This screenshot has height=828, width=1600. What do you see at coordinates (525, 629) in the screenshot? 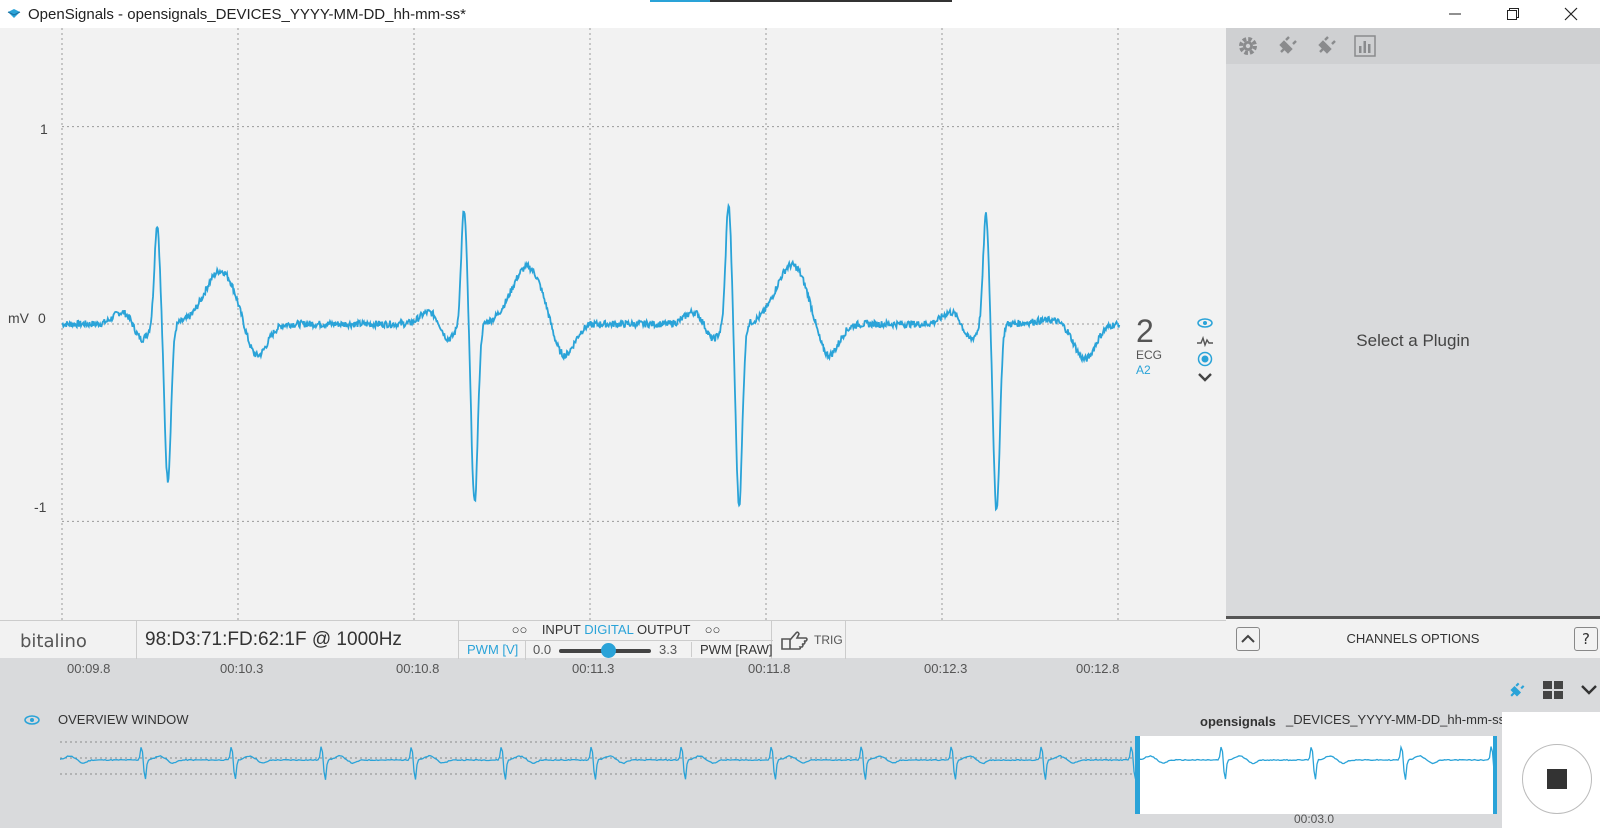
I see `input-led-icons: ○○` at bounding box center [525, 629].